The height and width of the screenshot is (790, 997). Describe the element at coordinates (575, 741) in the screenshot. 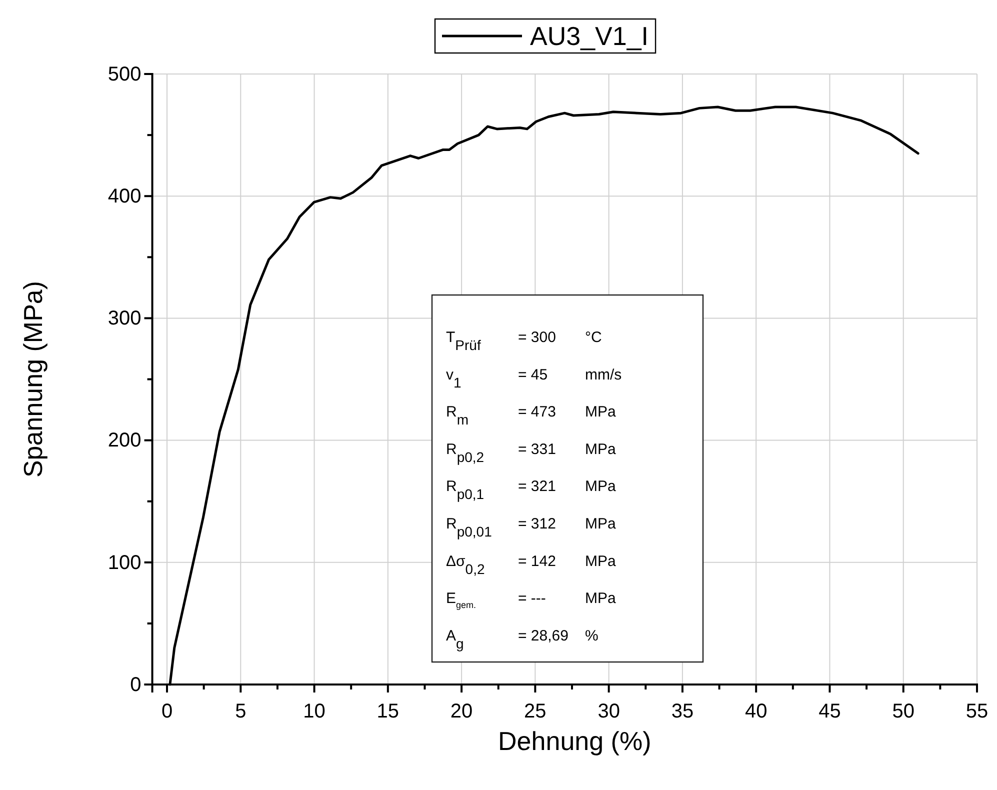

I see `x-axis-title: Dehnung (%)` at that location.